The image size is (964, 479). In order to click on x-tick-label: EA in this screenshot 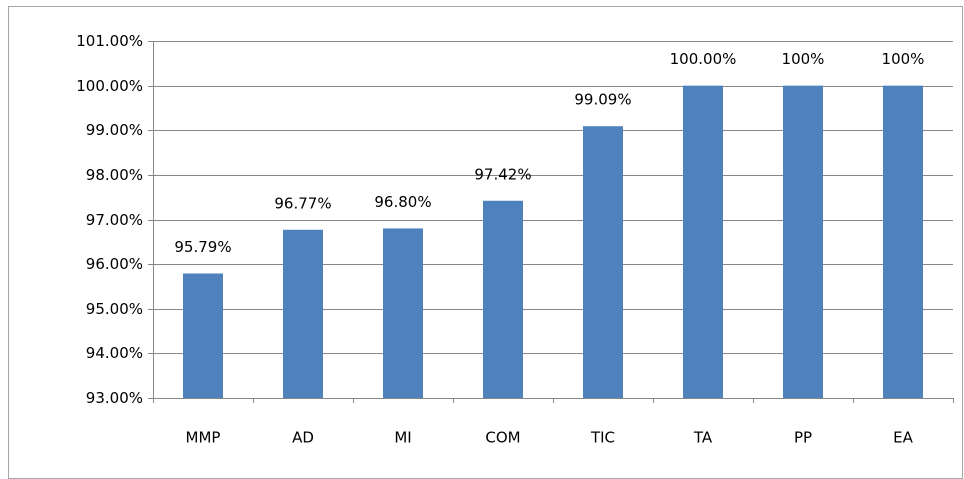, I will do `click(903, 438)`.